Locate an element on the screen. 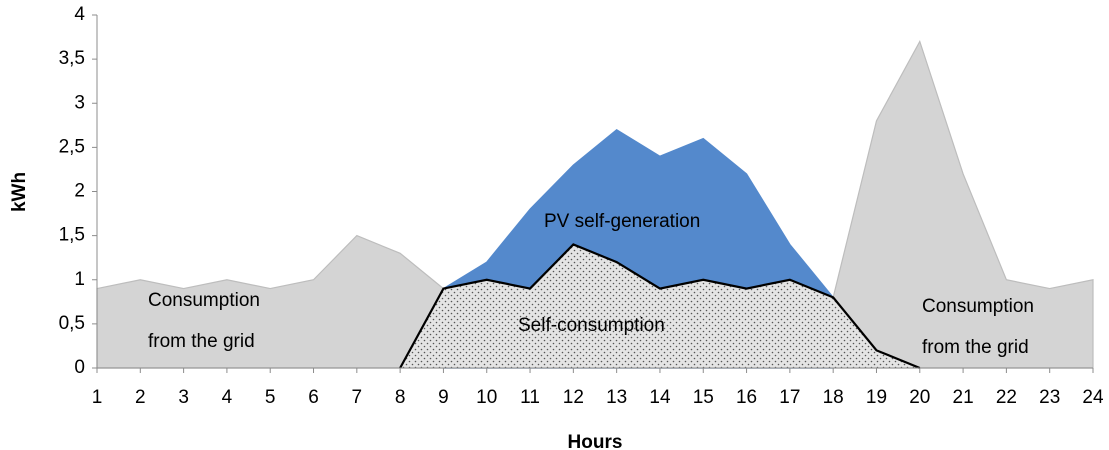 This screenshot has width=1109, height=450. x-tick-label: 17 is located at coordinates (789, 397).